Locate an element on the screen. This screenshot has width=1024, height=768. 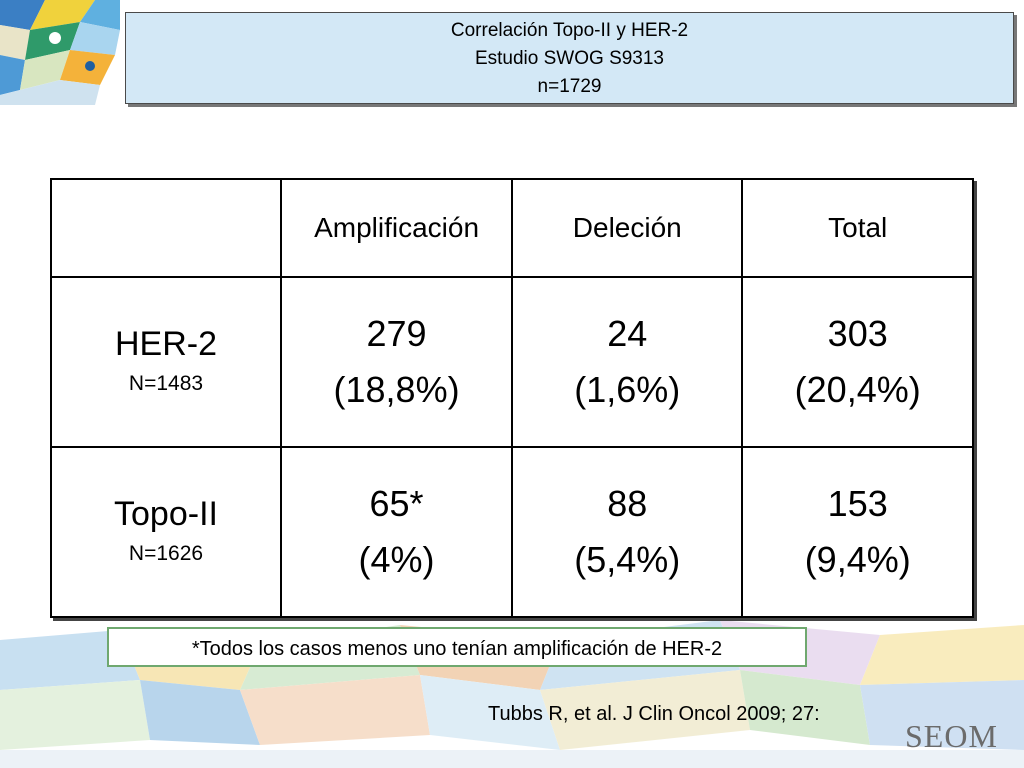
table-cell: 303 (20,4%) is located at coordinates (857, 362).